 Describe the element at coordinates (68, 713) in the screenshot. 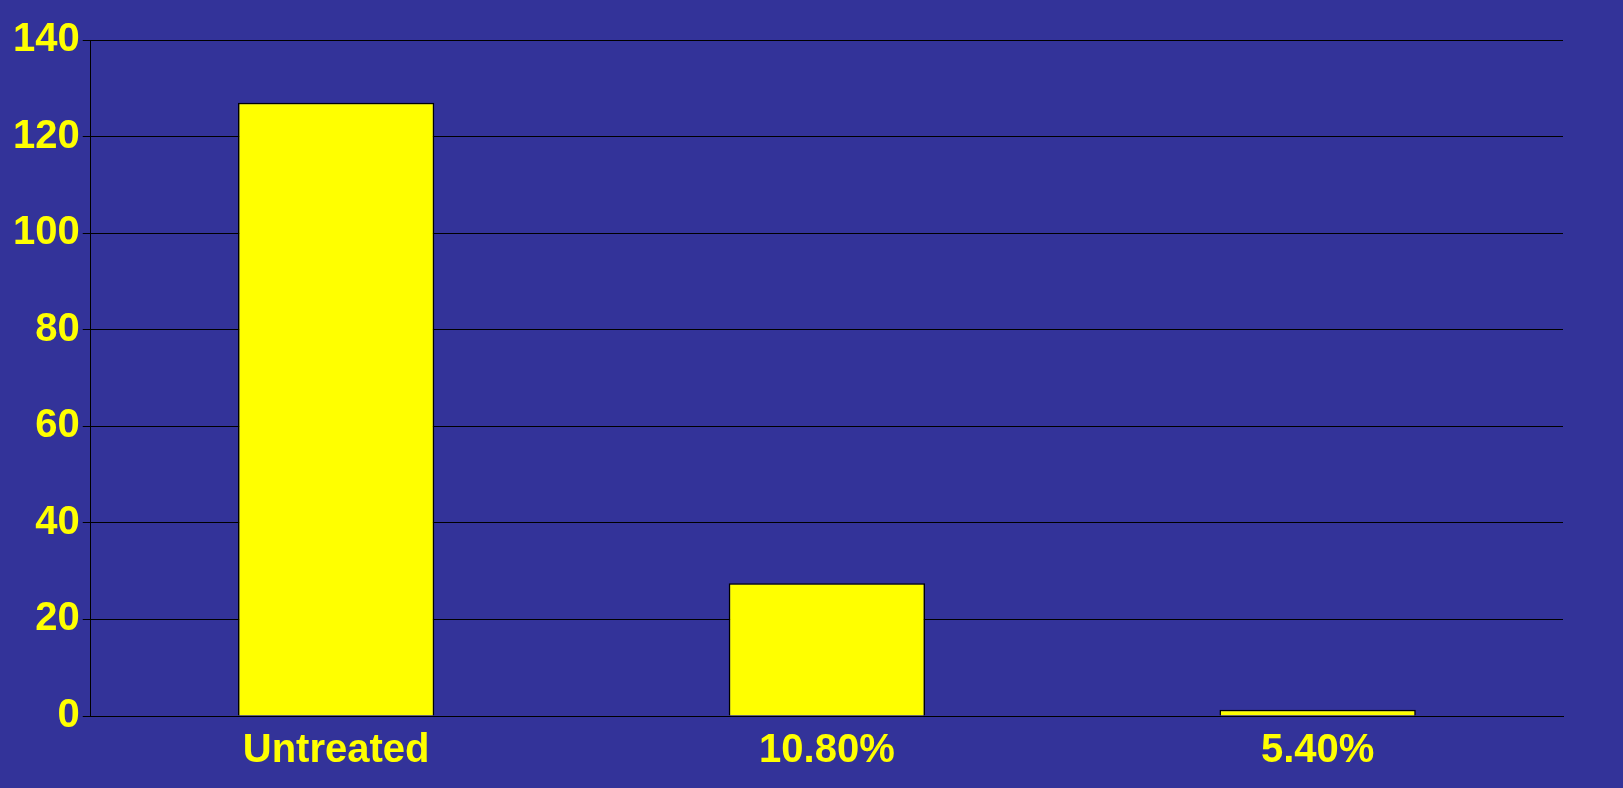

I see `y-tick-label: 0` at that location.